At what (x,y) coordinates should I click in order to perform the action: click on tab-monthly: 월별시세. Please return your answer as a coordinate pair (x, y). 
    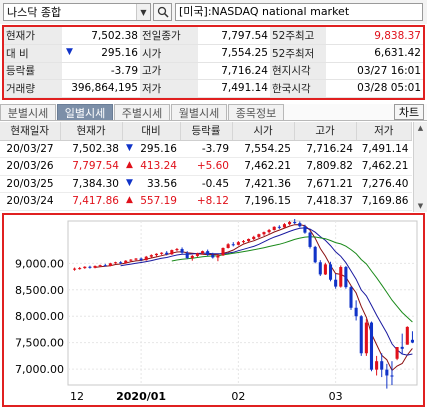
    Looking at the image, I should click on (199, 112).